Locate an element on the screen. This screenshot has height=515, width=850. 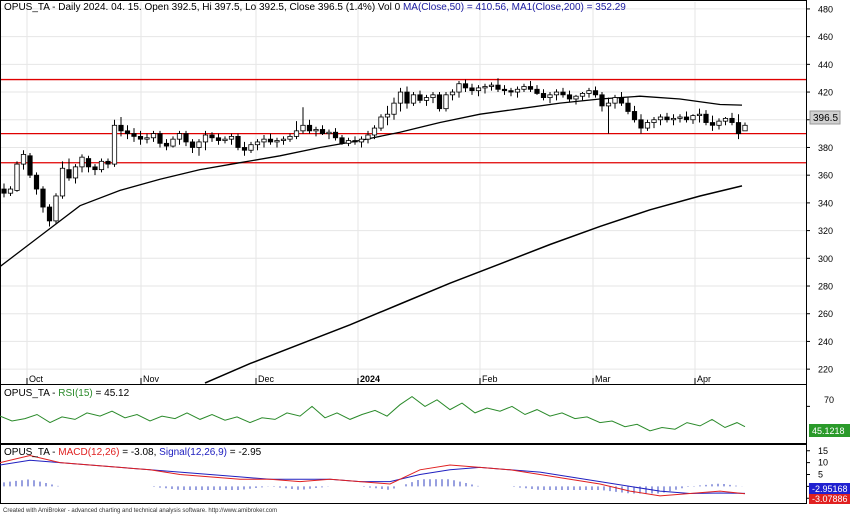
rsi-title: OPUS_TA - RSI(15) = 45.12 is located at coordinates (67, 393).